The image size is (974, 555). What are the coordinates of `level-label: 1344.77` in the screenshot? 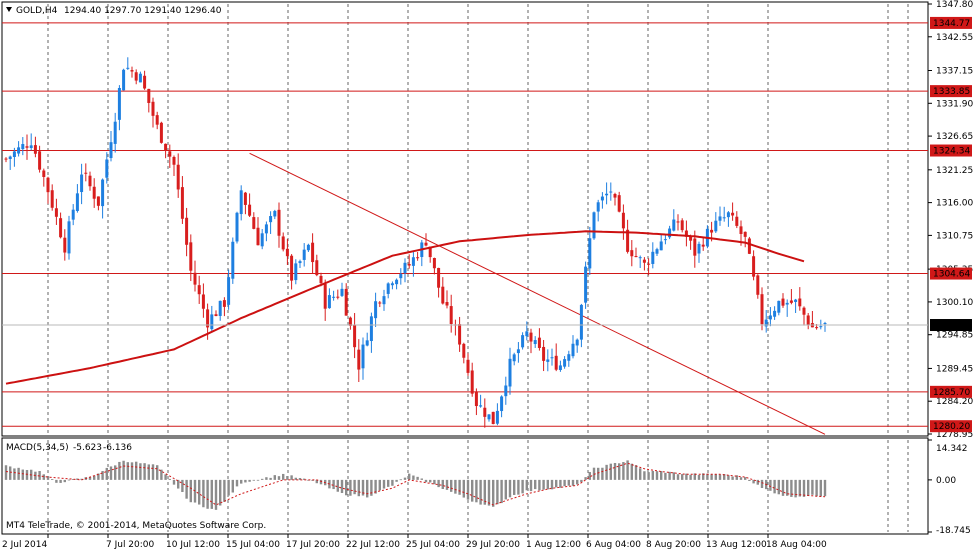 It's located at (951, 24).